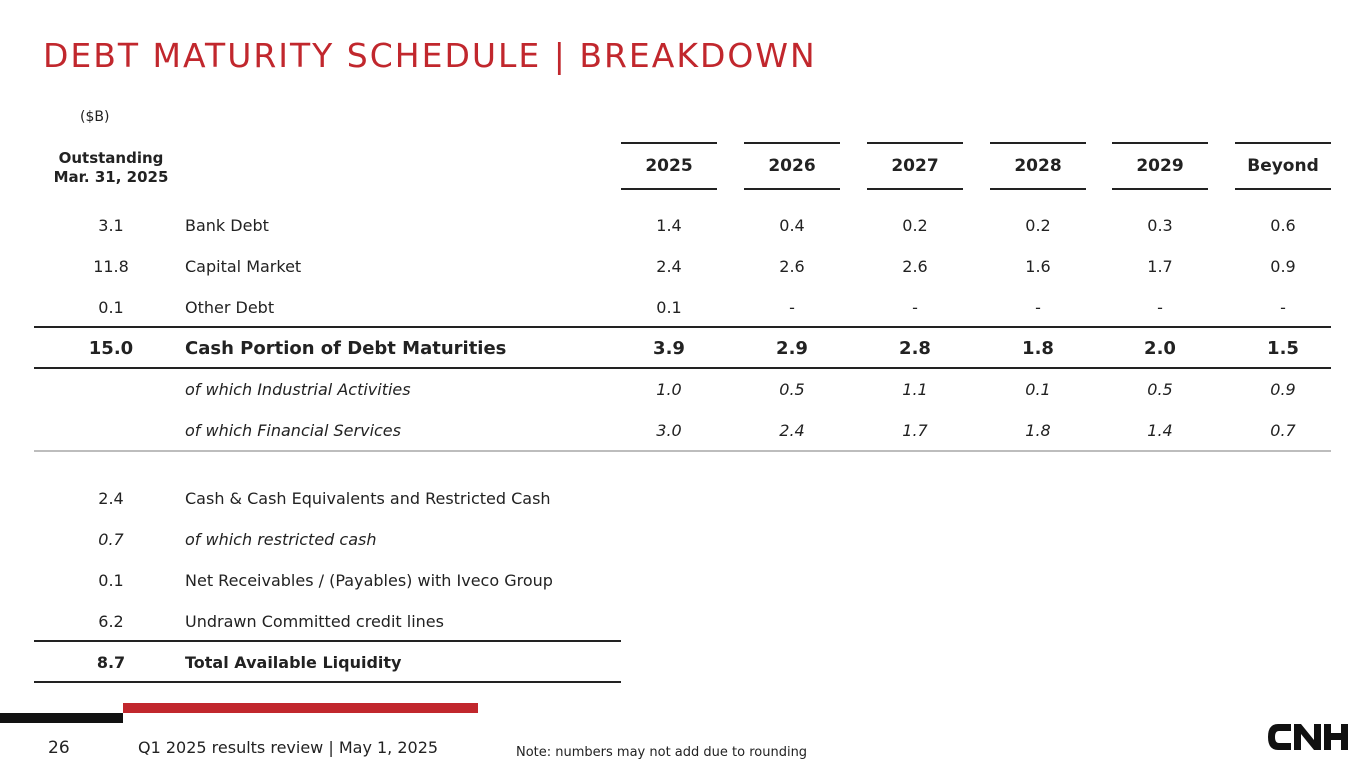 The height and width of the screenshot is (768, 1365). What do you see at coordinates (915, 430) in the screenshot?
I see `cell-2027: 1.7` at bounding box center [915, 430].